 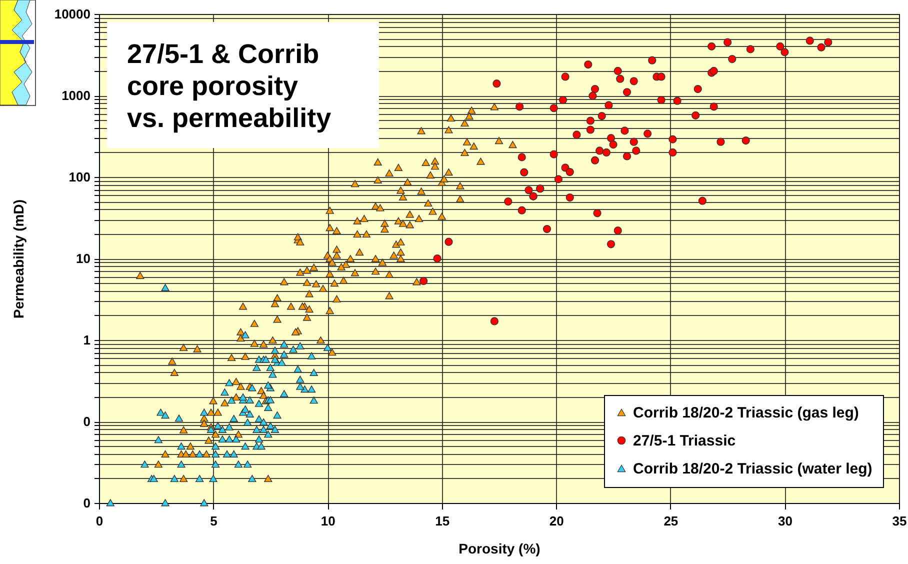 What do you see at coordinates (671, 521) in the screenshot?
I see `x-tick-label: 25` at bounding box center [671, 521].